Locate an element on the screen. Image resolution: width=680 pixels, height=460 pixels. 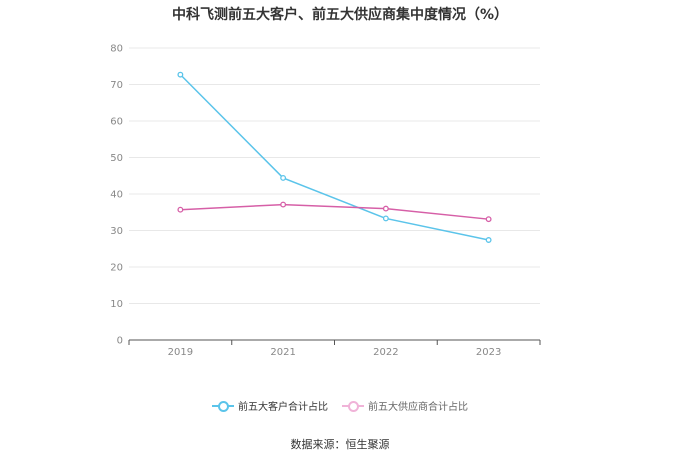
y-tick-label: 60 is located at coordinates (116, 122).